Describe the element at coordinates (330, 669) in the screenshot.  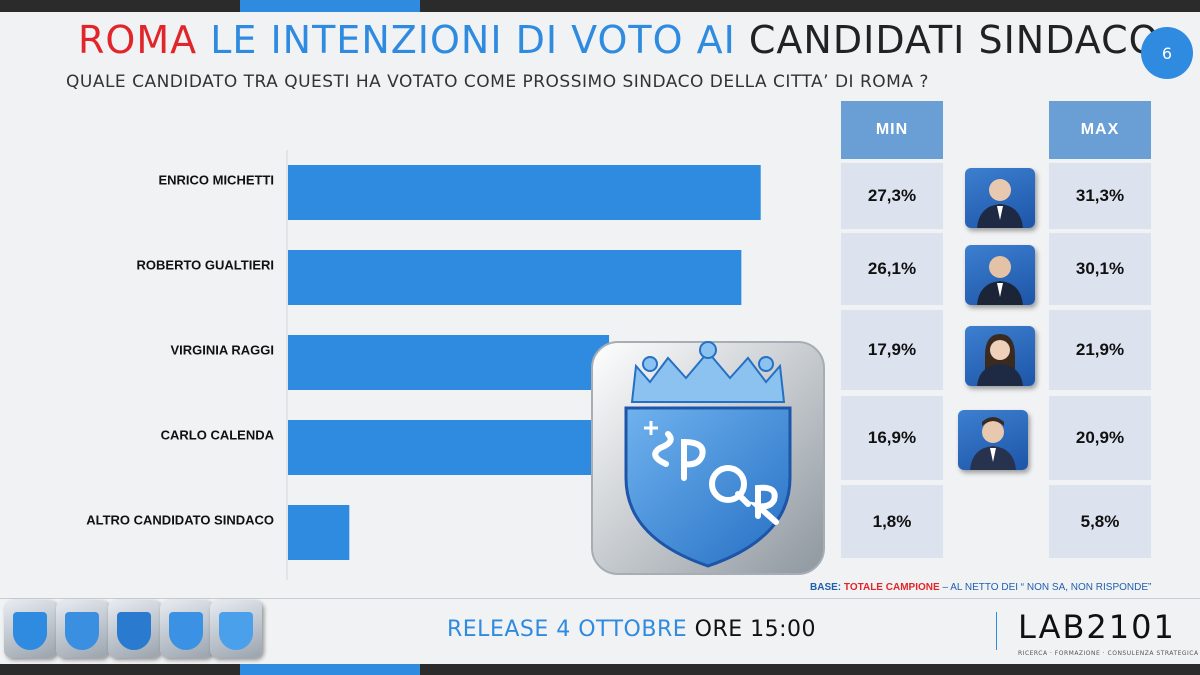
I see `bottom-bar-accent` at that location.